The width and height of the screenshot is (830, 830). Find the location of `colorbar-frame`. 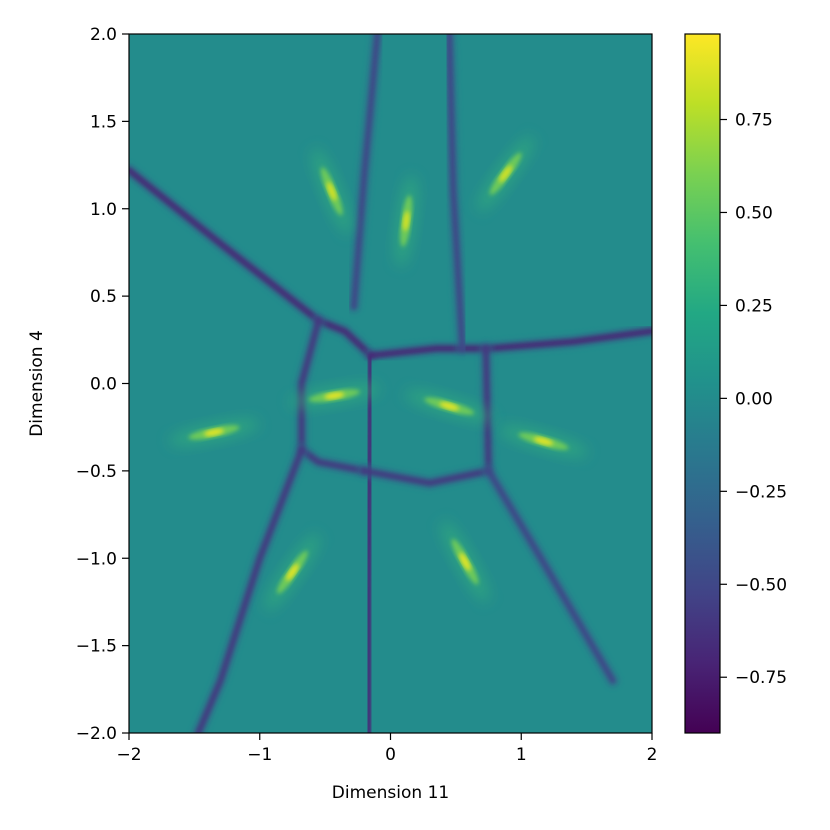

colorbar-frame is located at coordinates (702, 383).